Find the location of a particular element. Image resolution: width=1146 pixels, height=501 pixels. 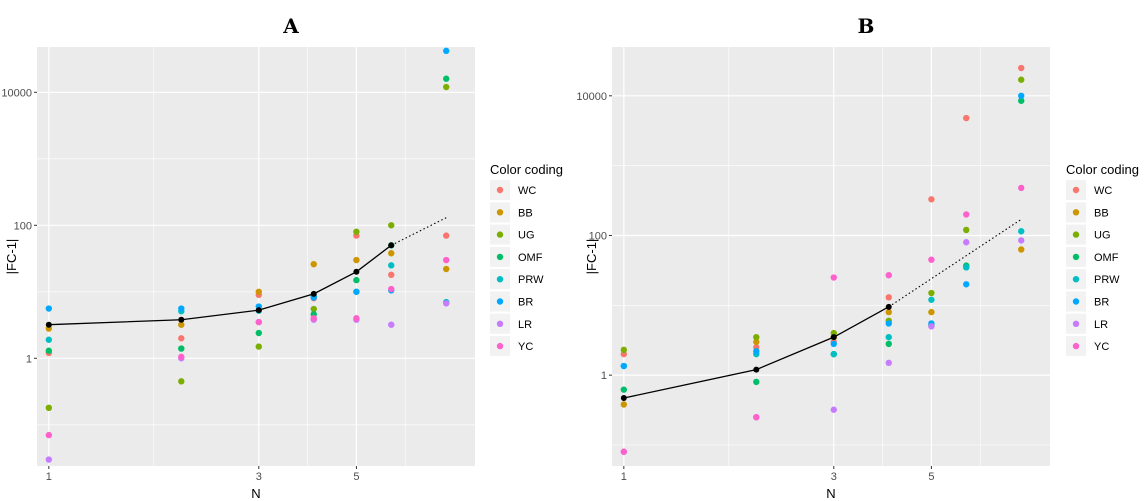

chartb-legend-label-lr: LR is located at coordinates (1101, 325).